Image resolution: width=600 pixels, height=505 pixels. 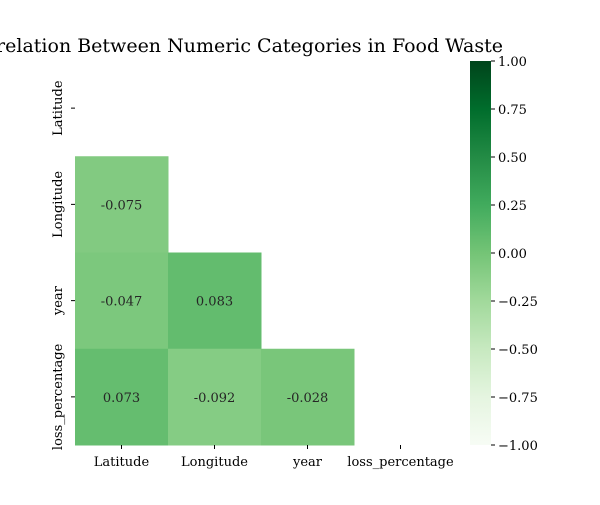 I want to click on colorbar-tick-label: −1.00, so click(x=518, y=446).